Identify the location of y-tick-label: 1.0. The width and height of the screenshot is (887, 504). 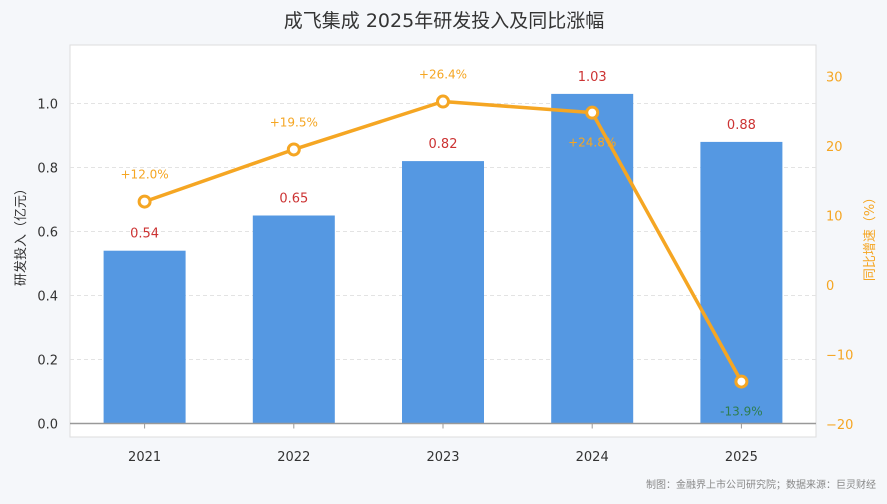
(47, 105).